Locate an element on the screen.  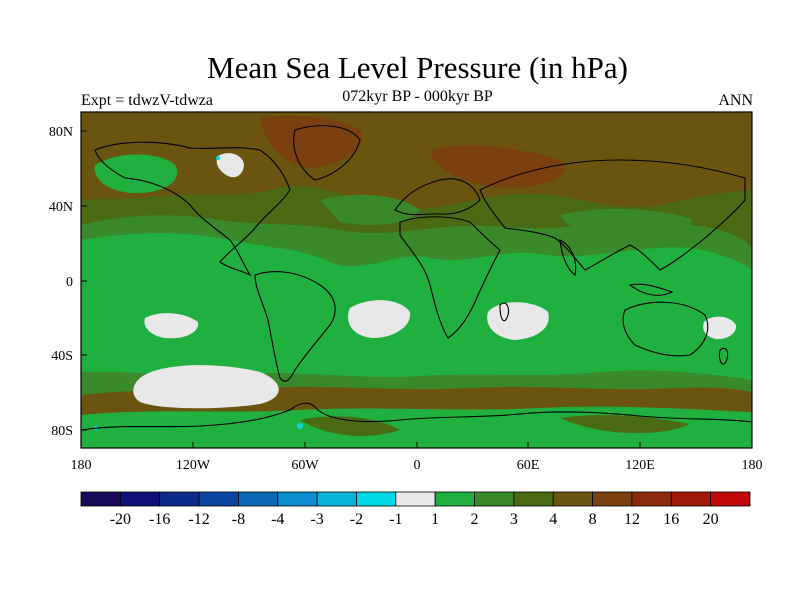
field-white-east-pacific is located at coordinates (171, 326).